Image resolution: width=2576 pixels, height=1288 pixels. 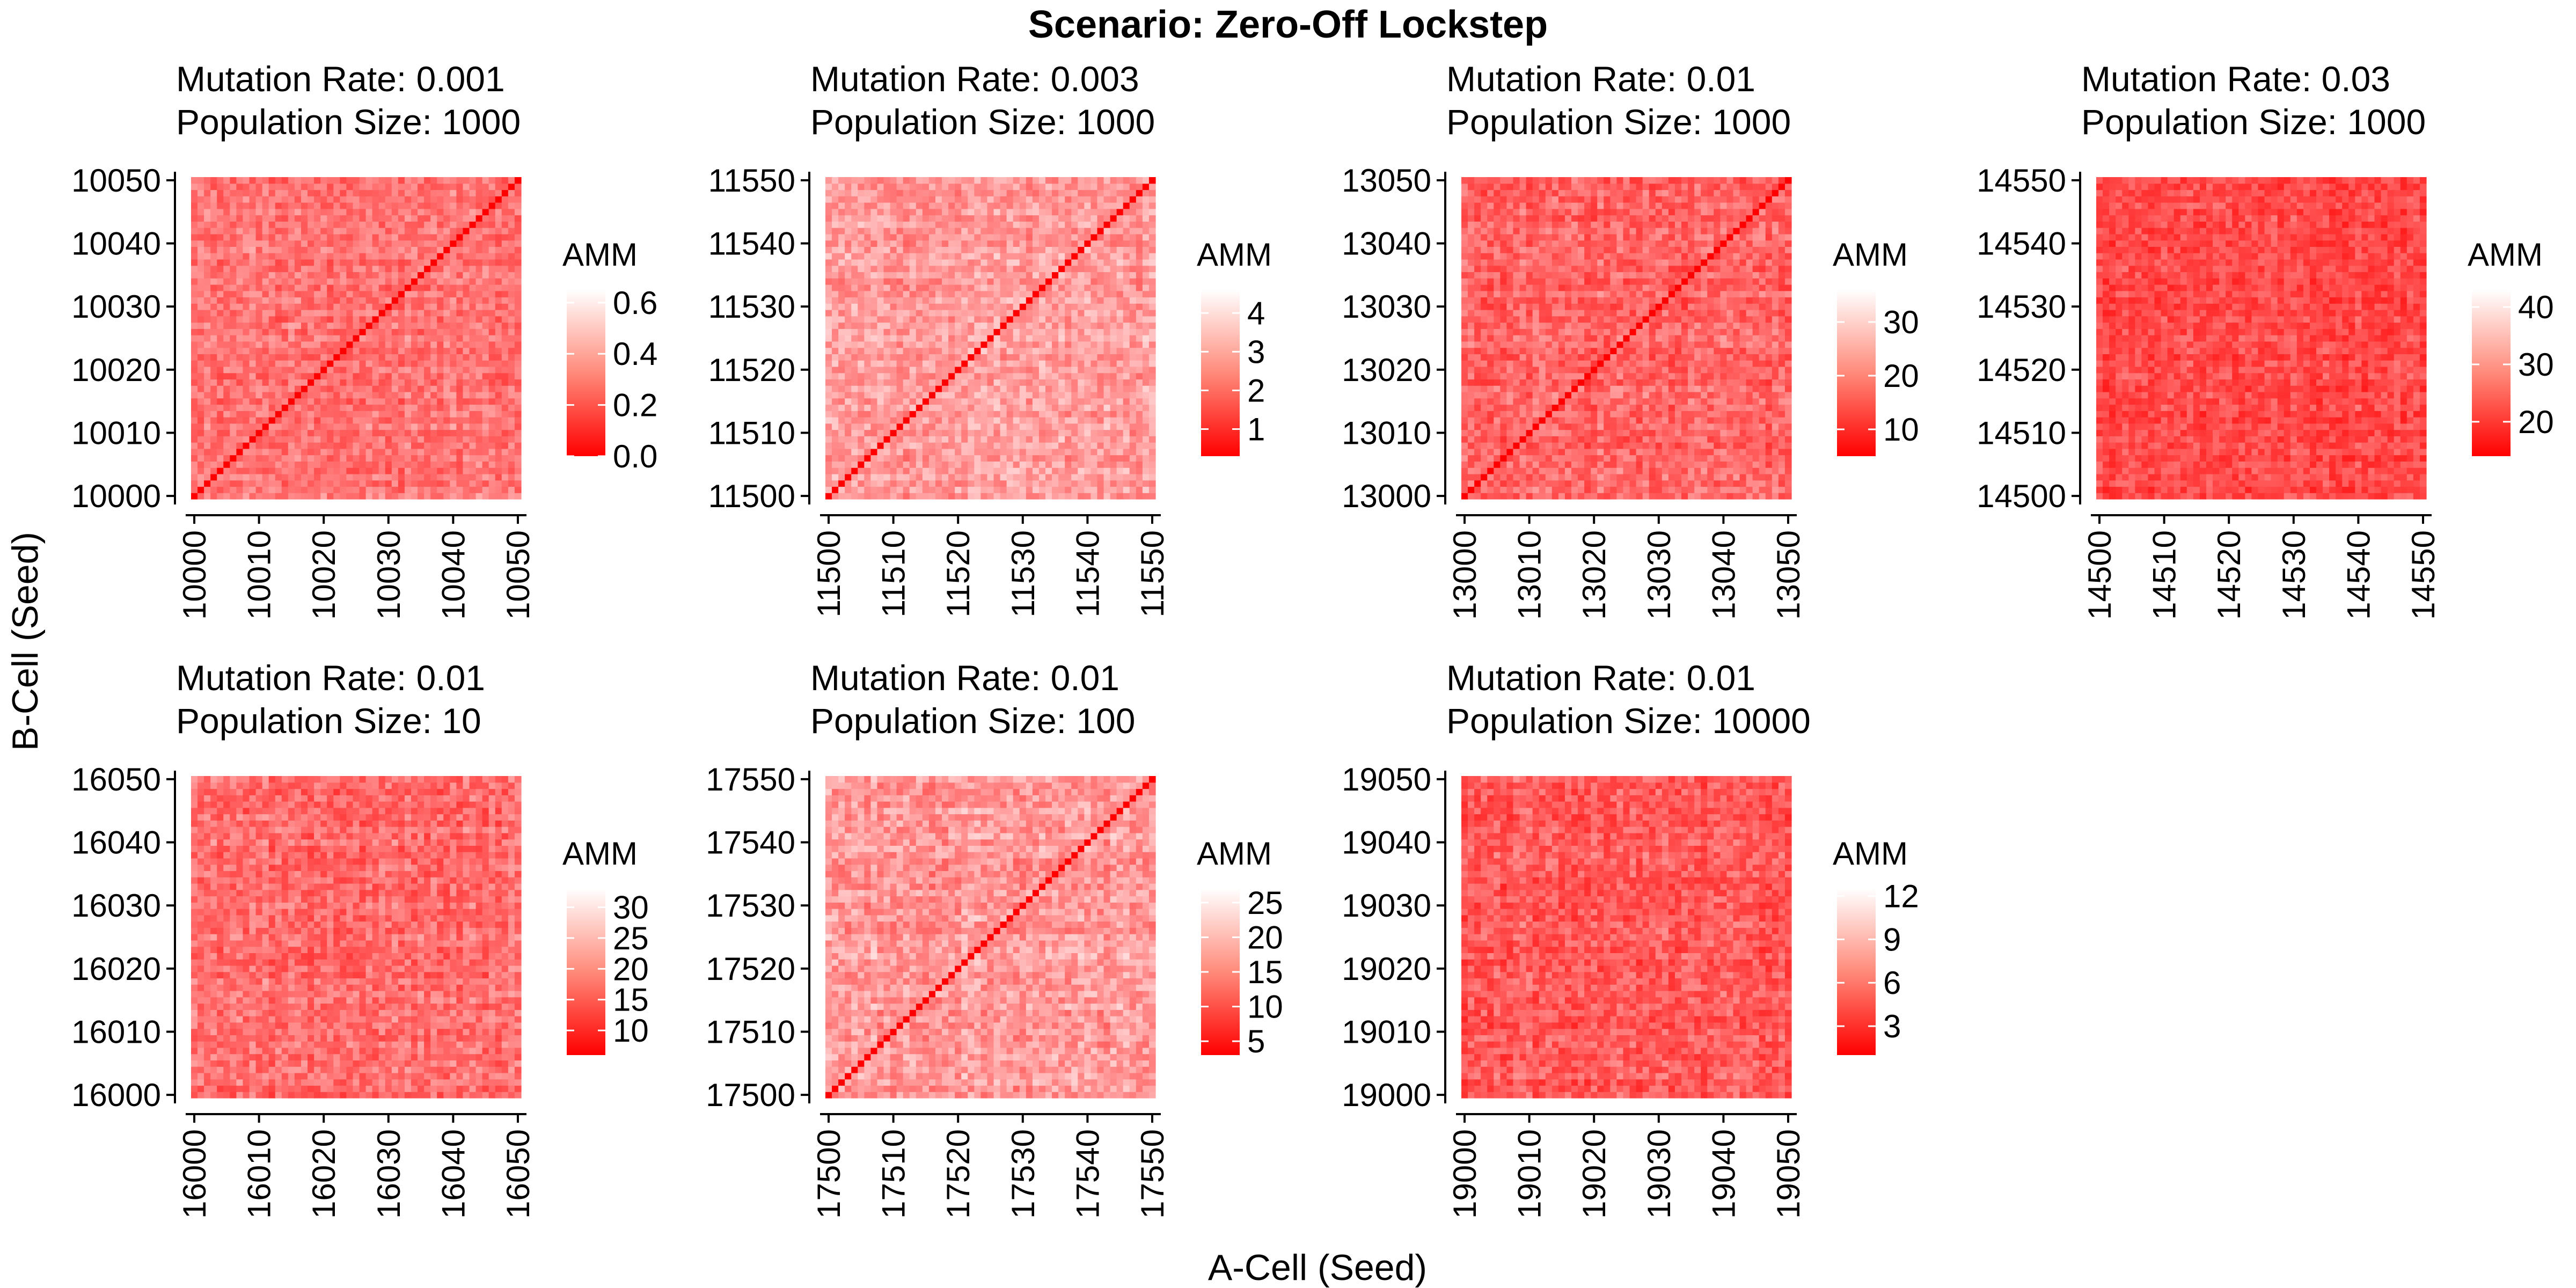 What do you see at coordinates (116, 244) in the screenshot?
I see `y-tick-label: 10040` at bounding box center [116, 244].